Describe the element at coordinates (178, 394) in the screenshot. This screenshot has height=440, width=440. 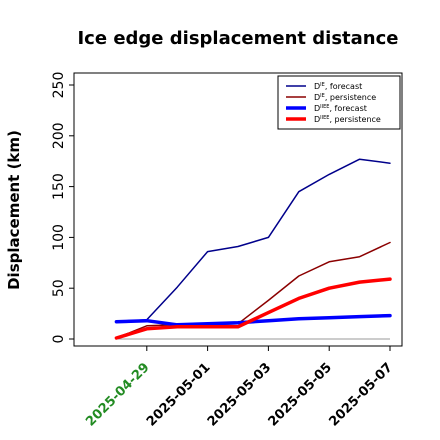
I see `x-tick-label: 2025-05-01` at that location.